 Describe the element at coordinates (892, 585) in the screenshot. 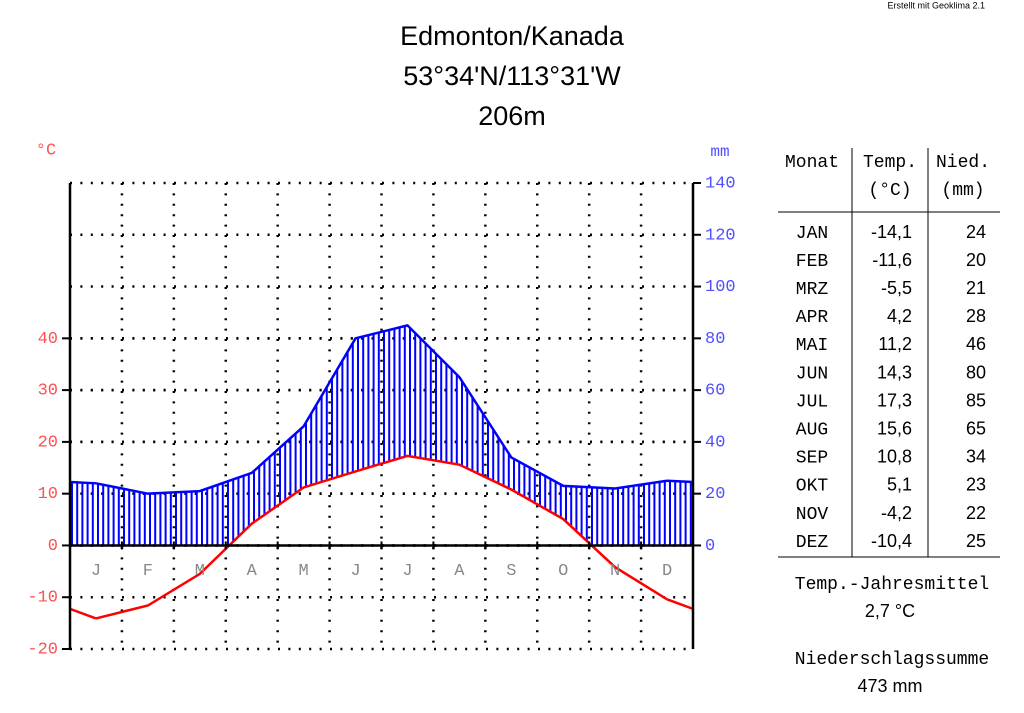

I see `temp-mean-label: Temp.-Jahresmittel` at that location.